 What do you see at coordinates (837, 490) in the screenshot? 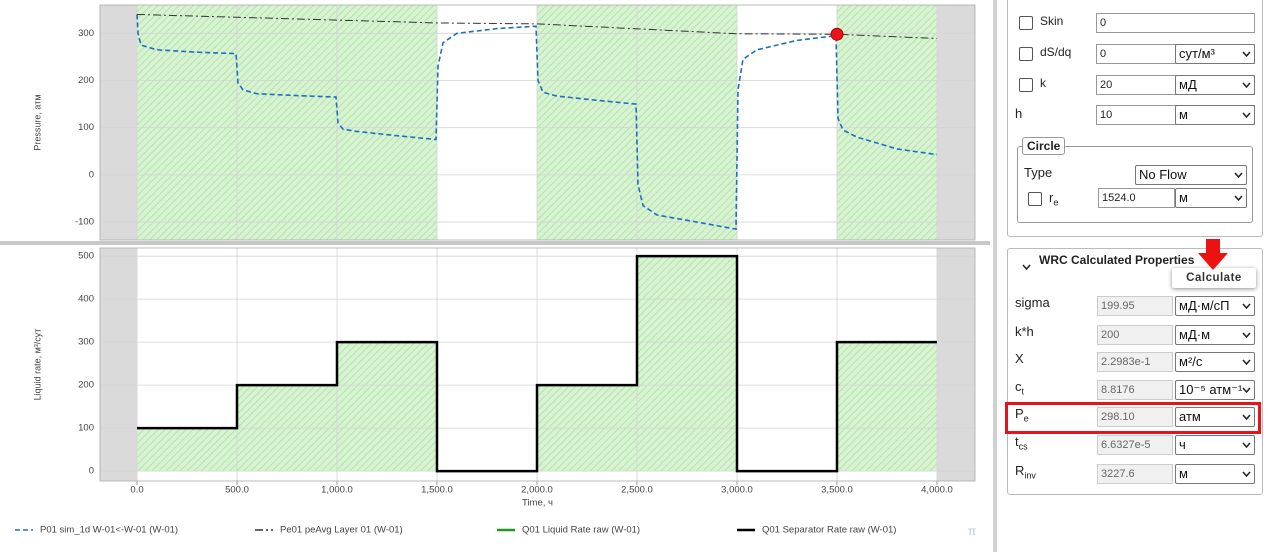
I see `x-tick-label: 3,500.0` at bounding box center [837, 490].